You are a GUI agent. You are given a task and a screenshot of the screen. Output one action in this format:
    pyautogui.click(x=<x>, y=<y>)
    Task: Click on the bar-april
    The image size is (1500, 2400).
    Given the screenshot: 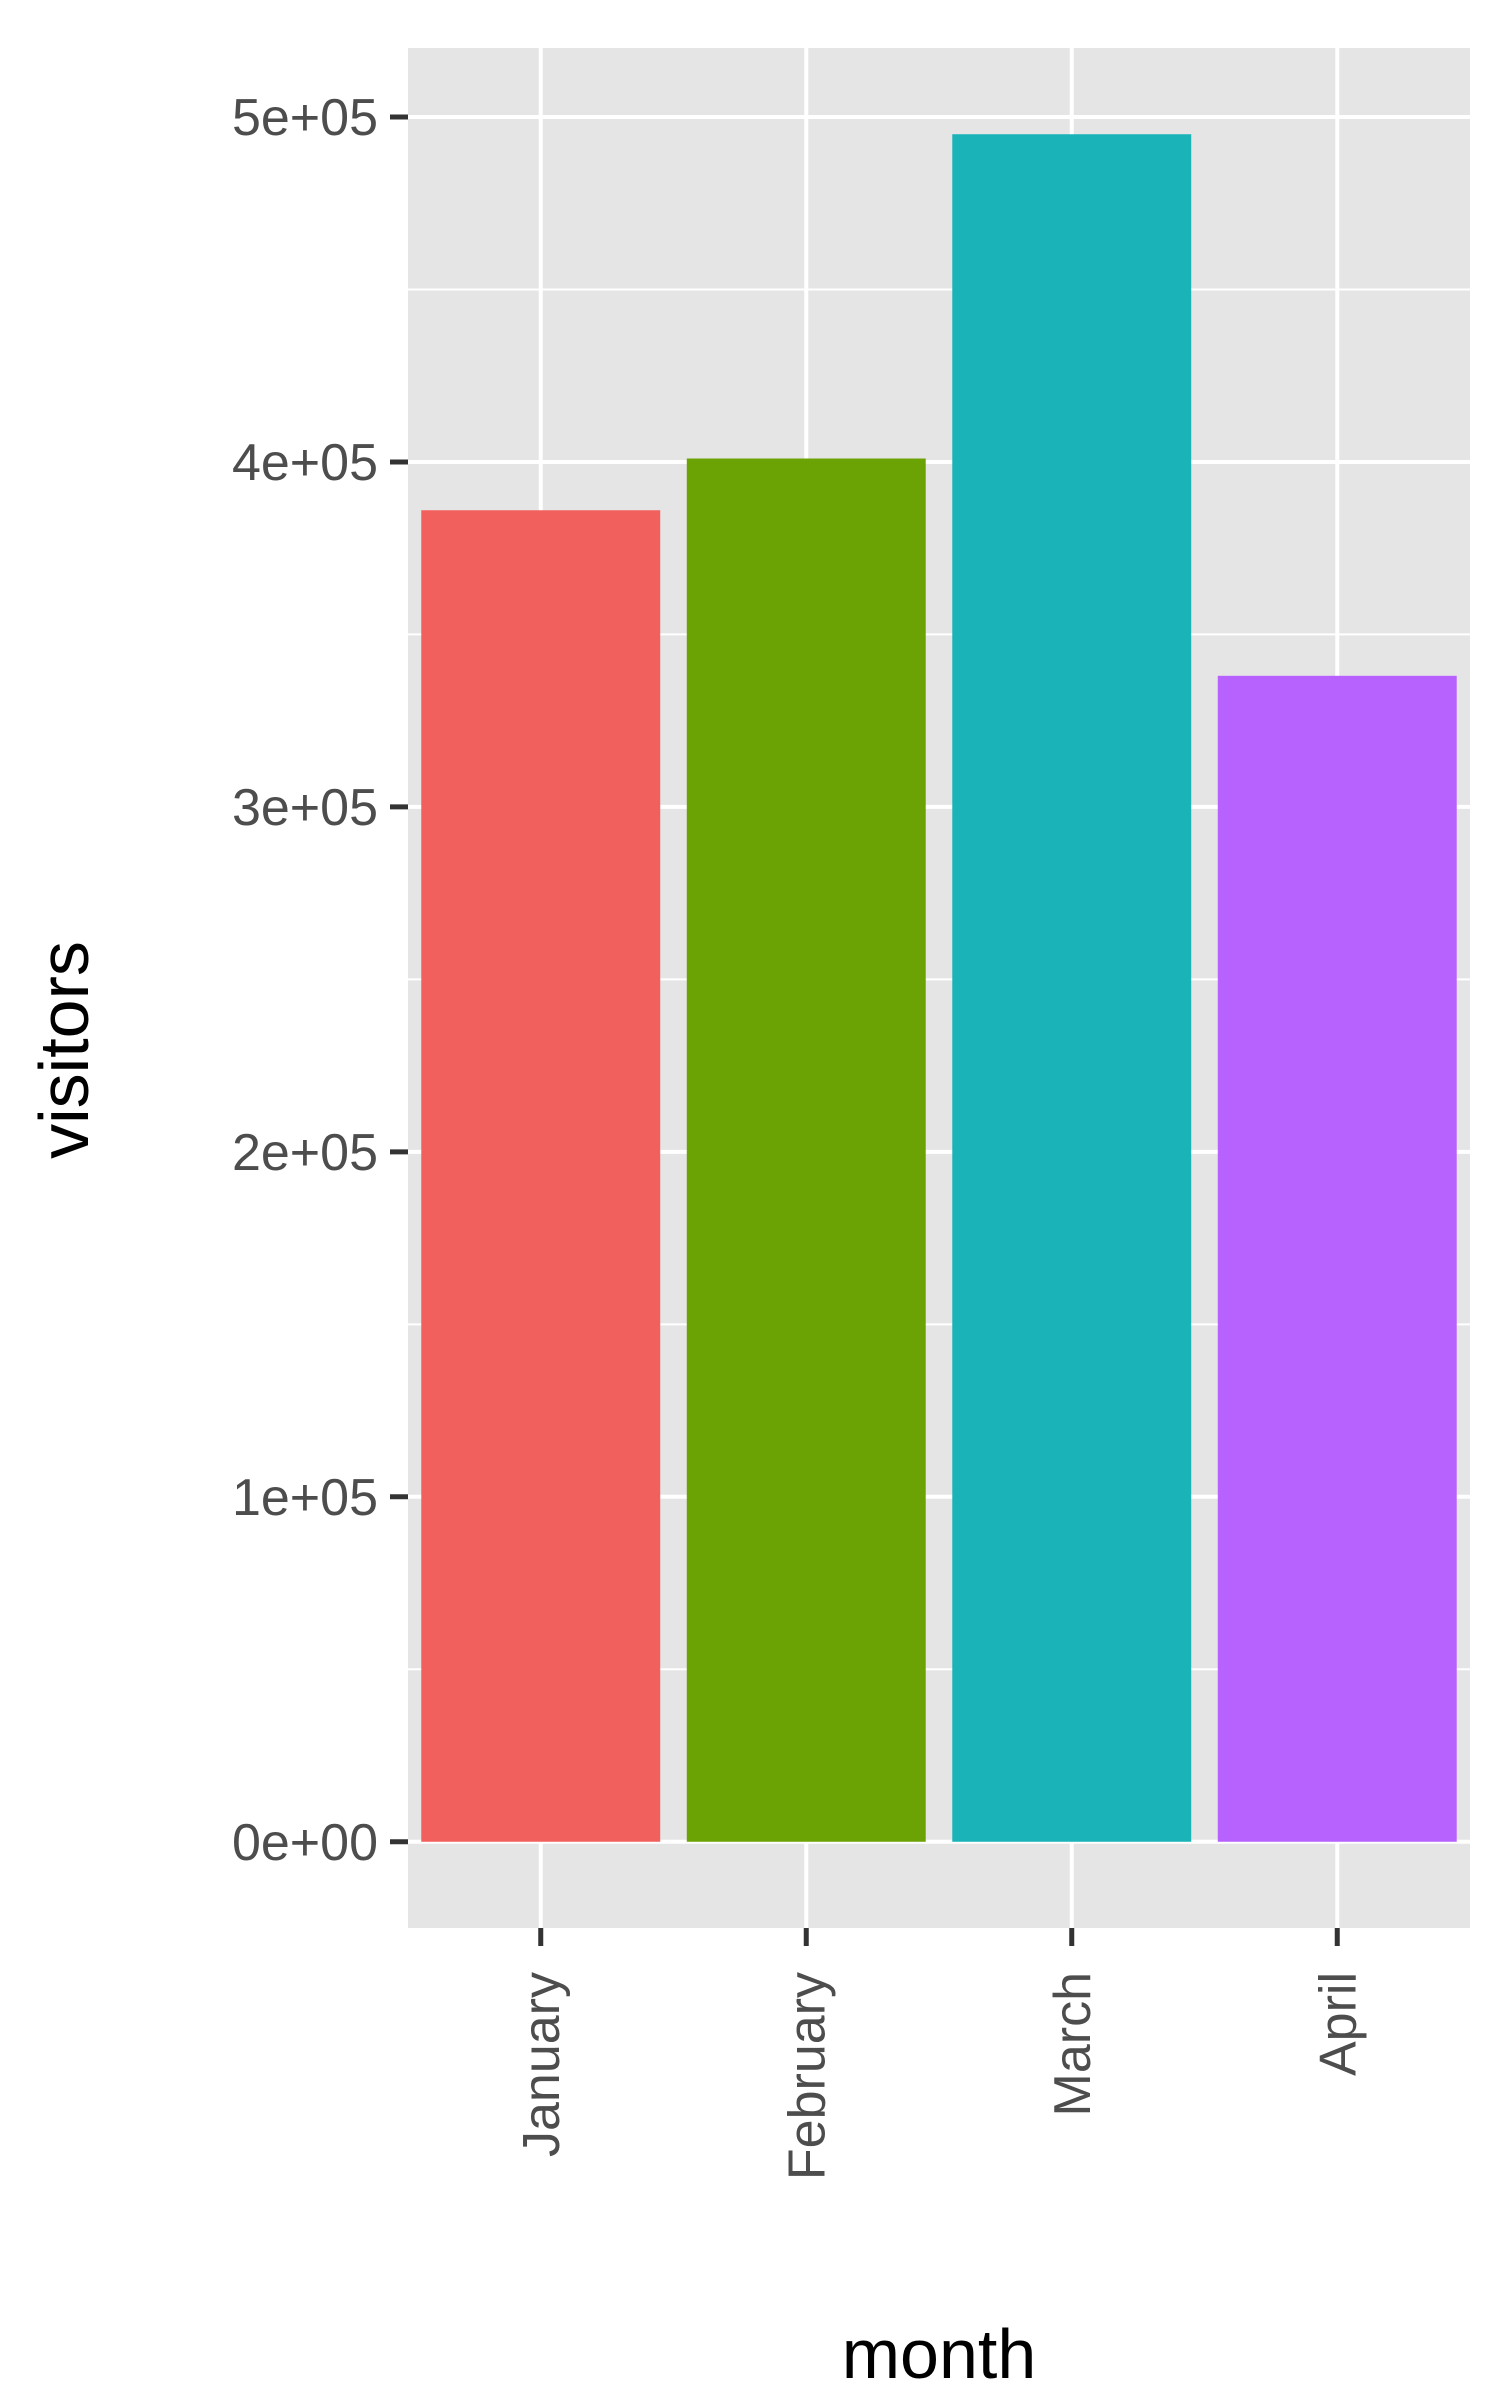 What is the action you would take?
    pyautogui.click(x=1337, y=1258)
    